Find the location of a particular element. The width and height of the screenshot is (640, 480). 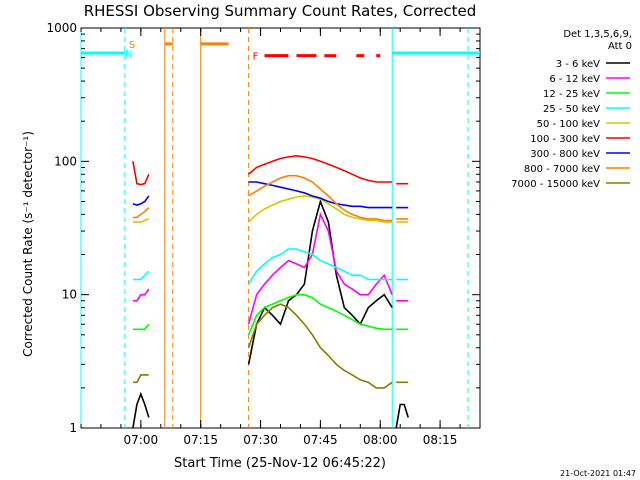

legend-header: Det 1,3,5,6,9, is located at coordinates (597, 34).